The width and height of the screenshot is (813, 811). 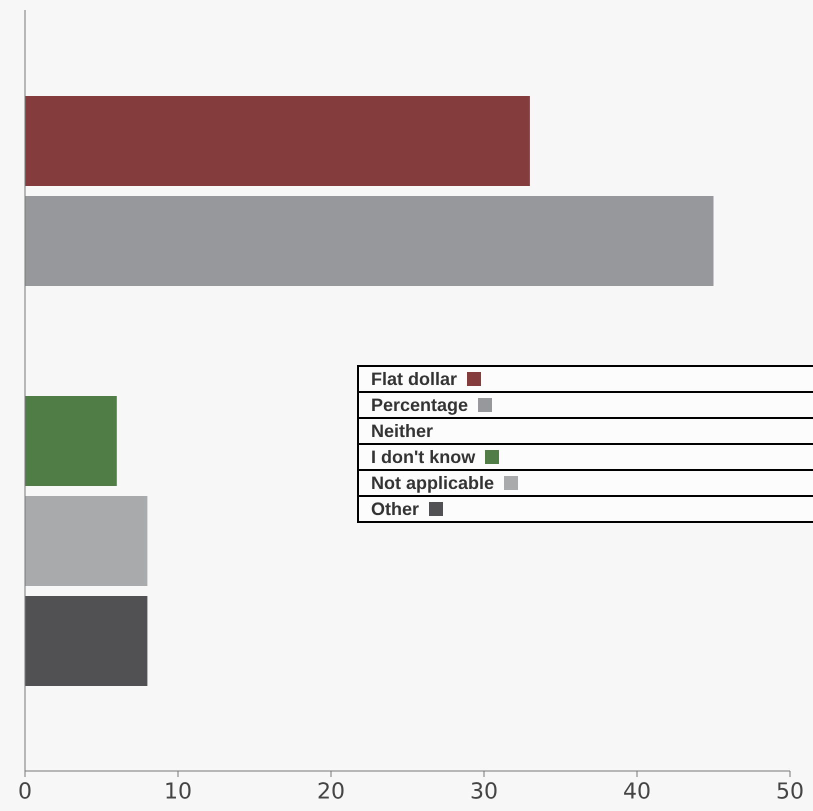 I want to click on legend-label: Other, so click(x=395, y=509).